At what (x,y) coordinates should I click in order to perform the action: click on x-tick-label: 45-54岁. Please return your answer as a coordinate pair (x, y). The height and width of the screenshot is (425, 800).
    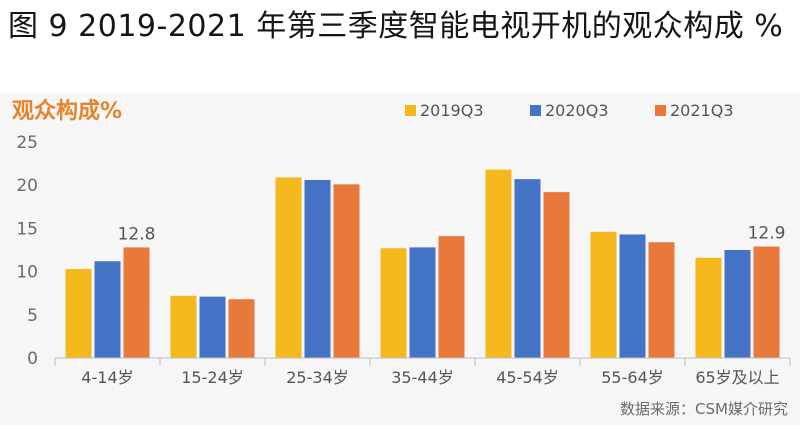
    Looking at the image, I should click on (527, 377).